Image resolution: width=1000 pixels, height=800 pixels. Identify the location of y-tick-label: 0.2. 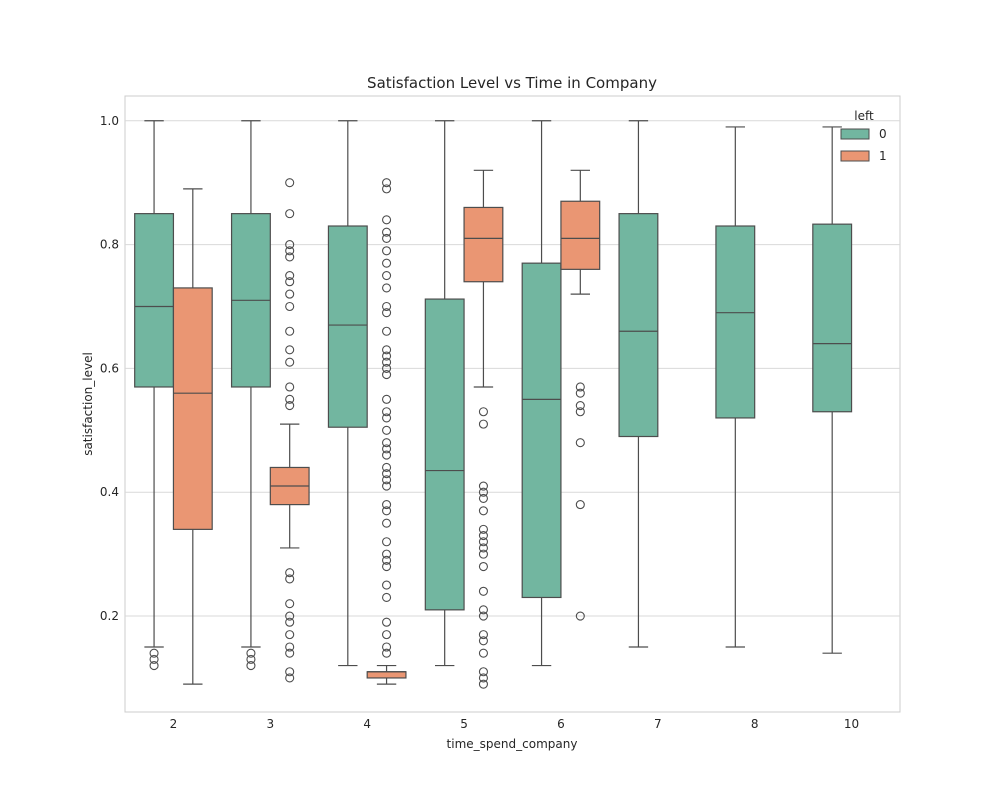
(109, 616).